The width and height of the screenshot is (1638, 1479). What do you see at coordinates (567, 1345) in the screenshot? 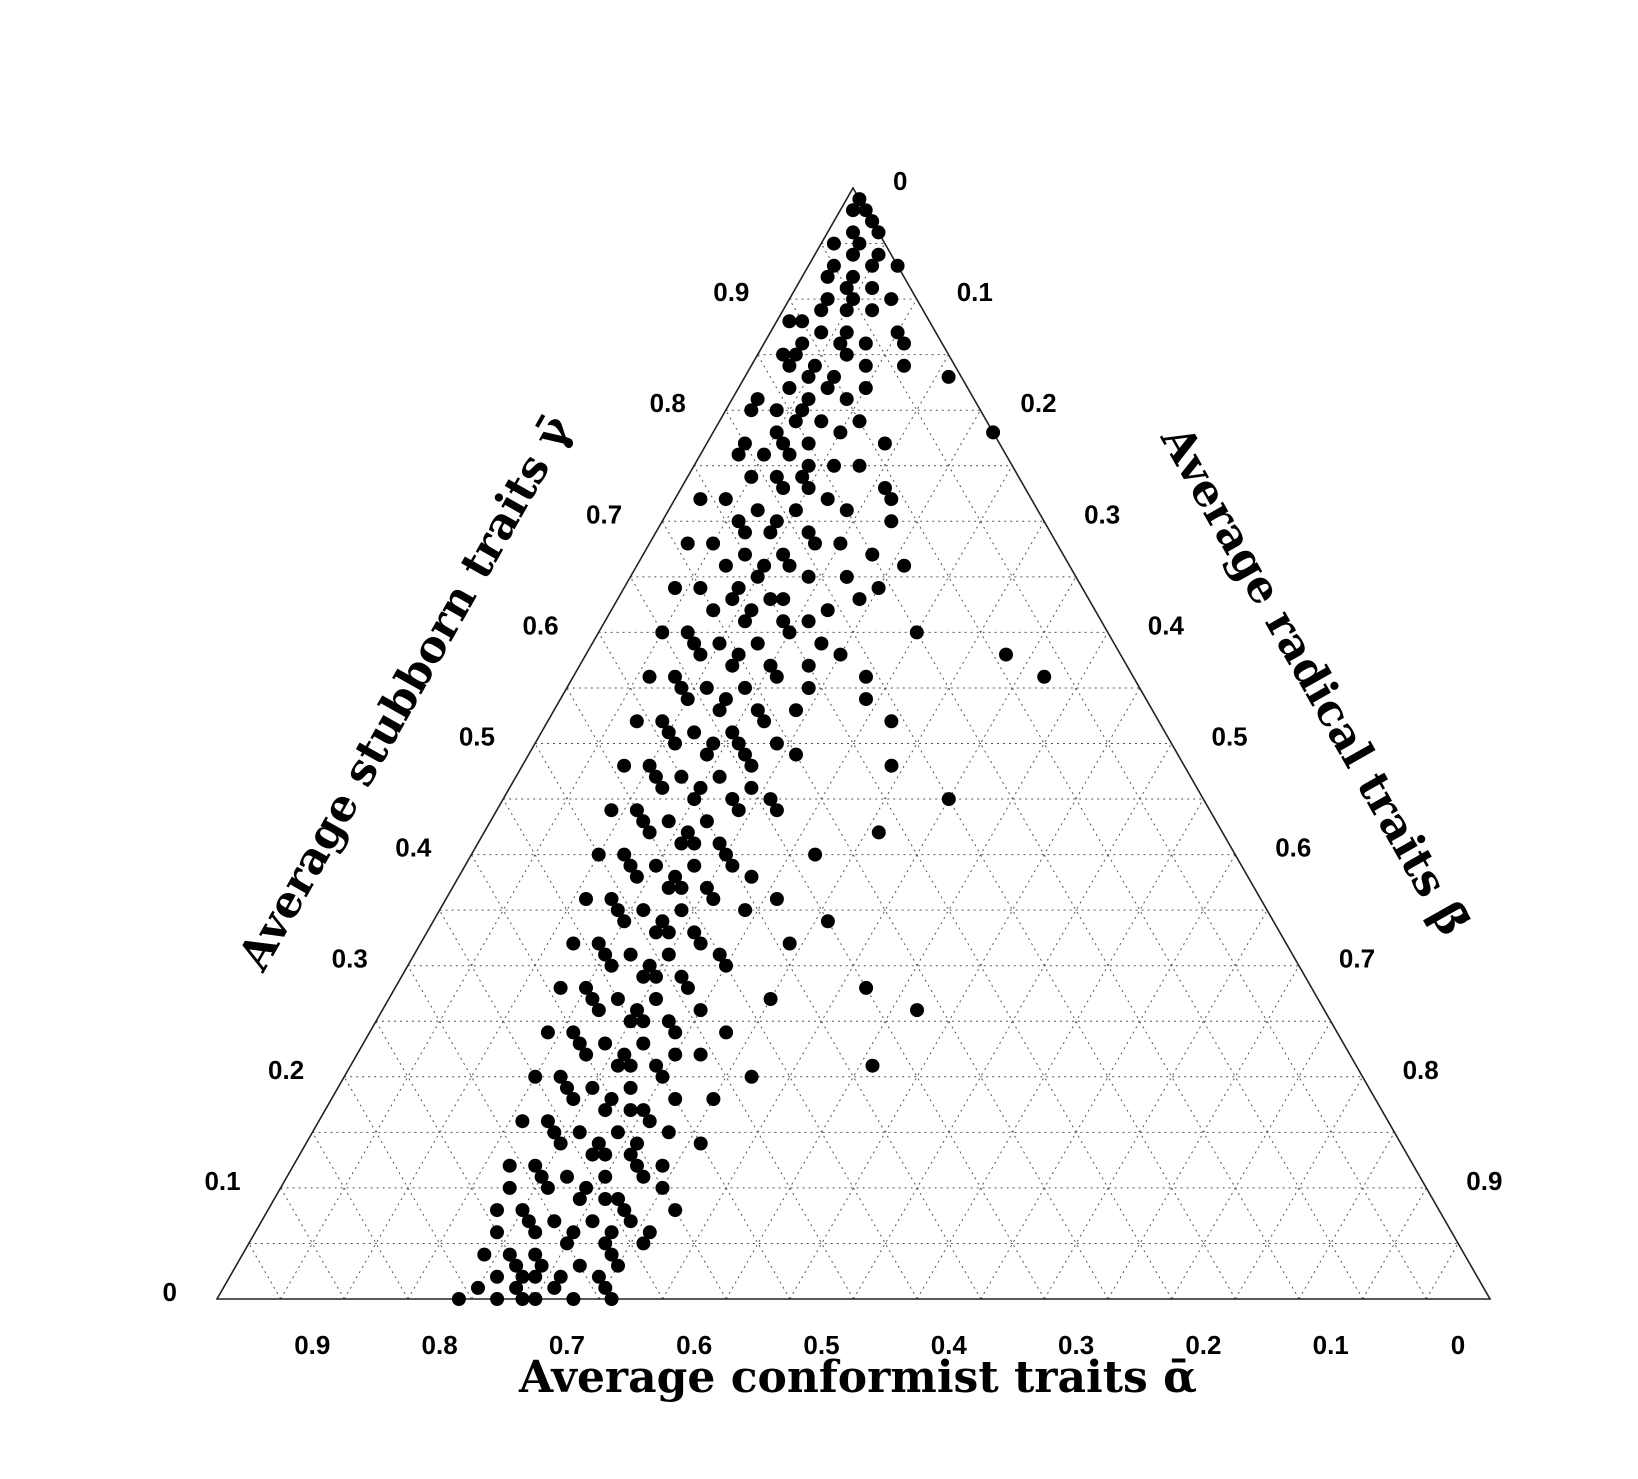
I see `conformist-tick-label: 0.7` at bounding box center [567, 1345].